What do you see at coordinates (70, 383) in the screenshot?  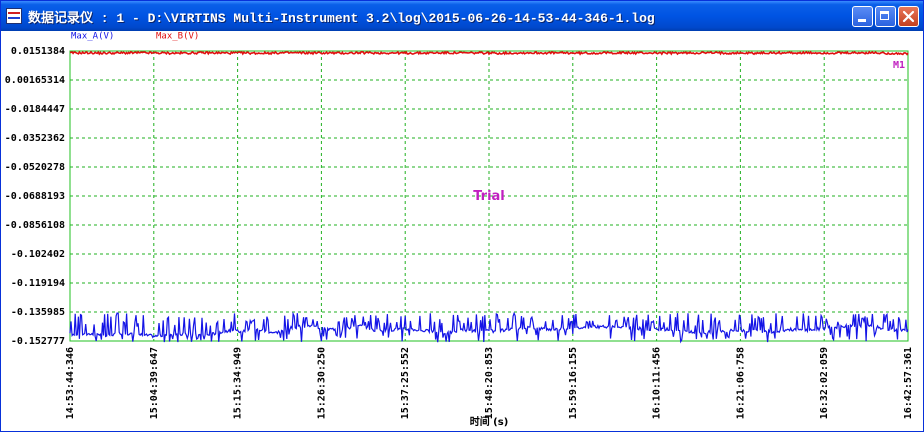 I see `x-tick-label: 14:53:44:346` at bounding box center [70, 383].